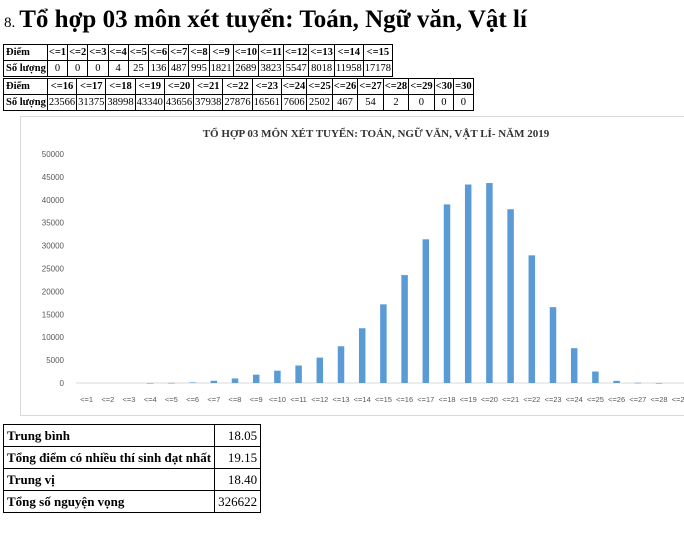  I want to click on score-cell: <=21, so click(208, 86).